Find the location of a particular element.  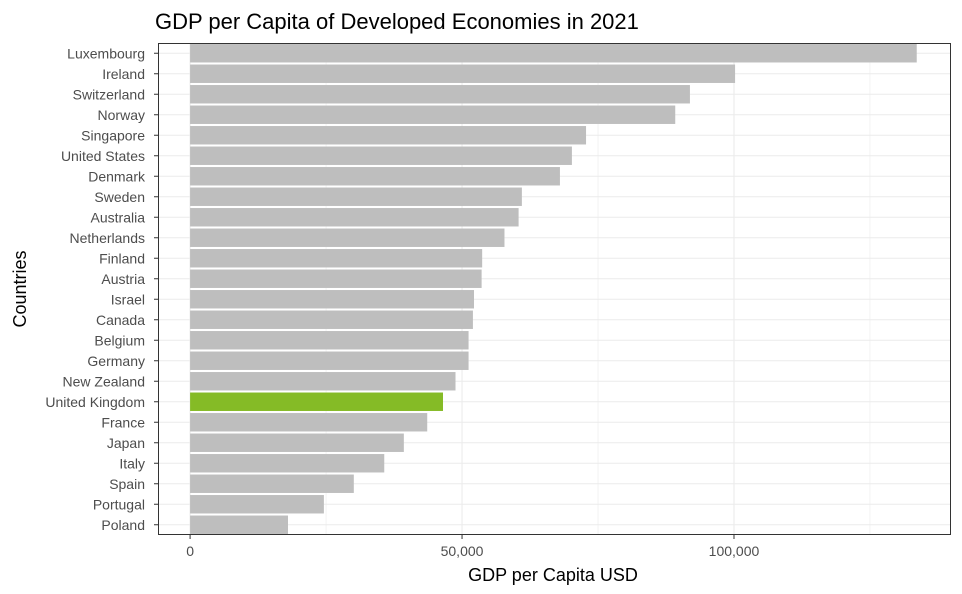

y-tick-label: Austria is located at coordinates (123, 279).